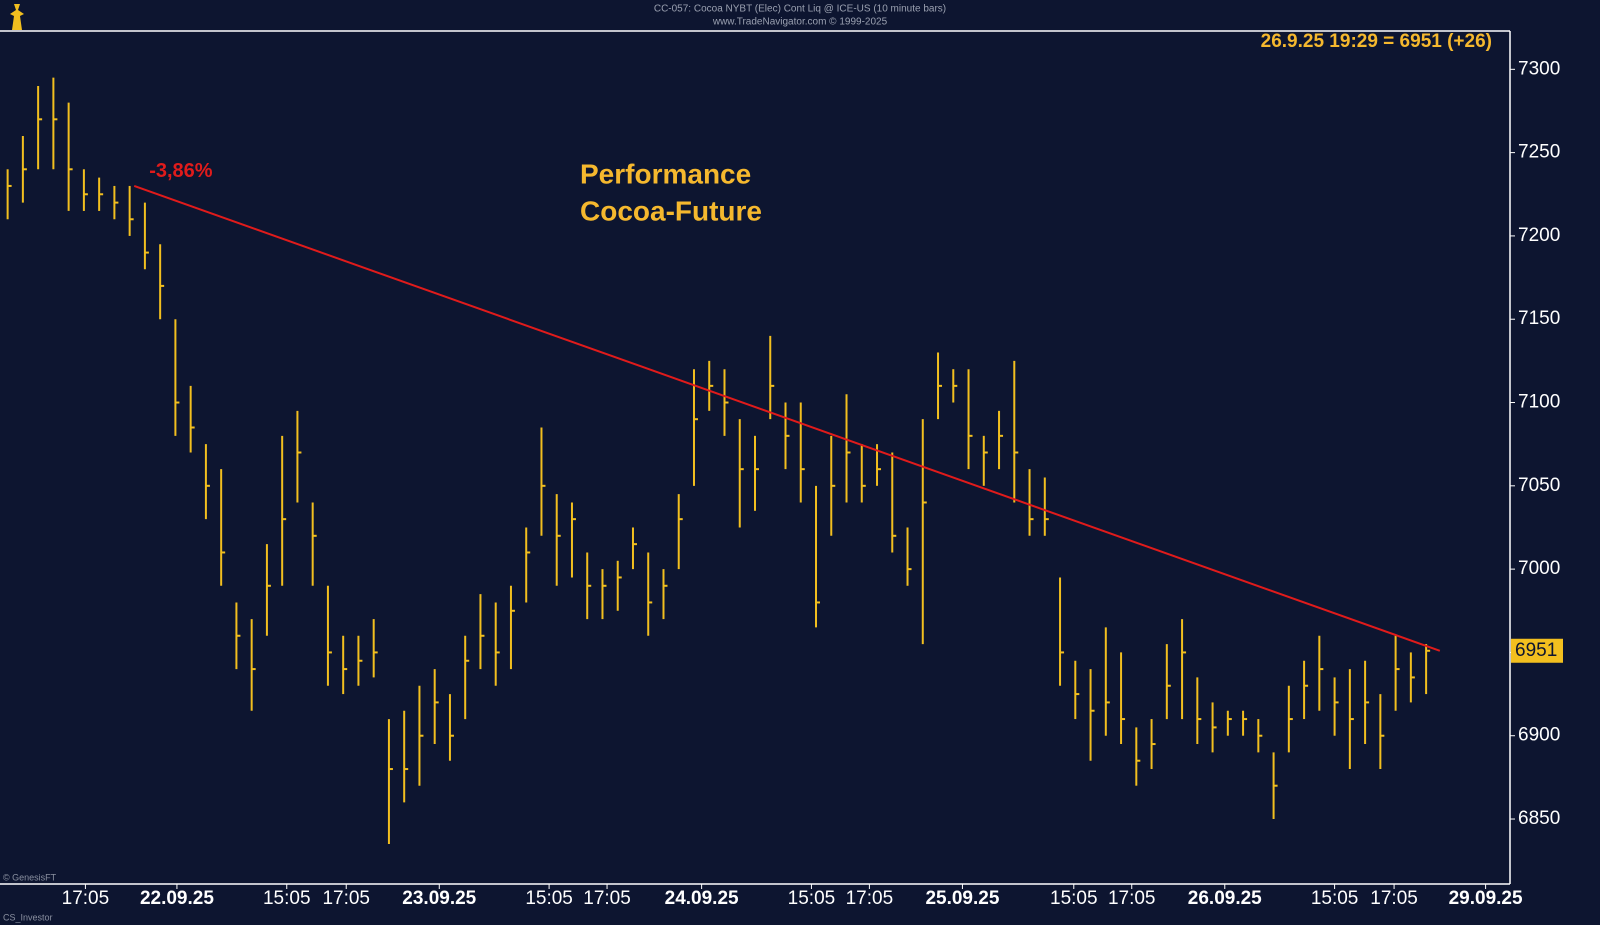  What do you see at coordinates (1539, 402) in the screenshot?
I see `y-tick-label: 7100` at bounding box center [1539, 402].